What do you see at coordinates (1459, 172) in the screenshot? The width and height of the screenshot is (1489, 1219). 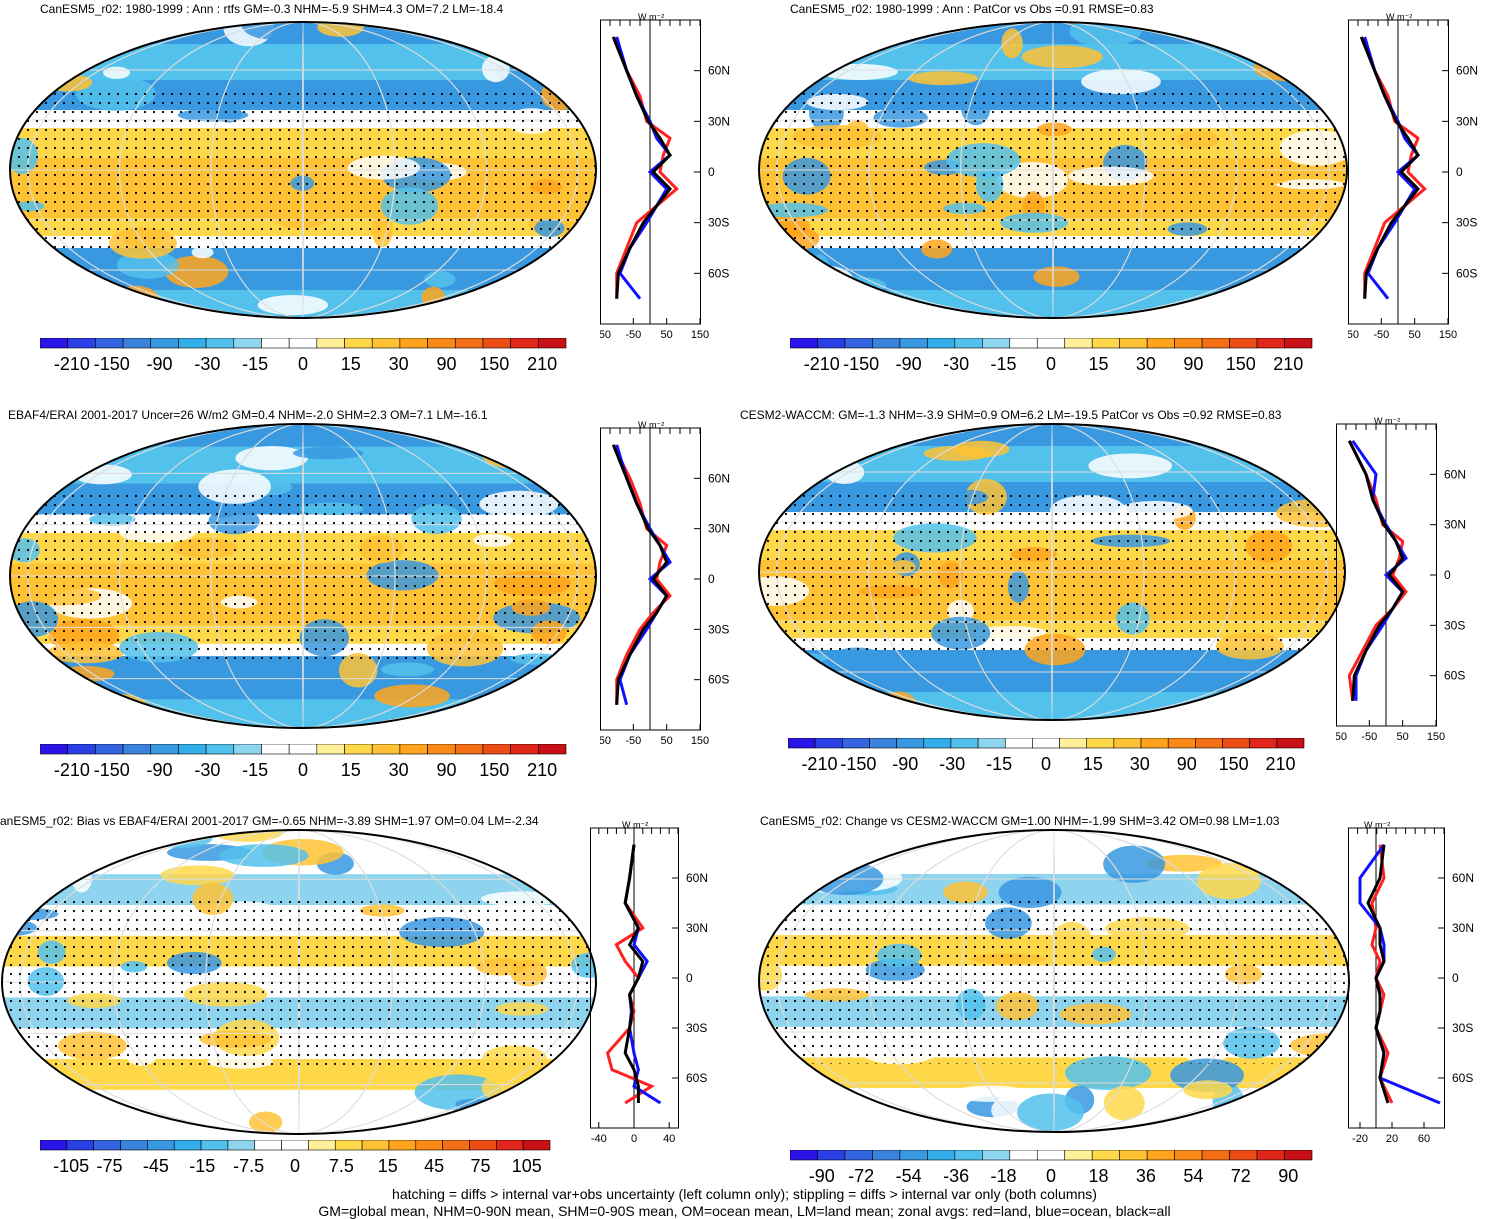 I see `lat-tick-label: 0` at bounding box center [1459, 172].